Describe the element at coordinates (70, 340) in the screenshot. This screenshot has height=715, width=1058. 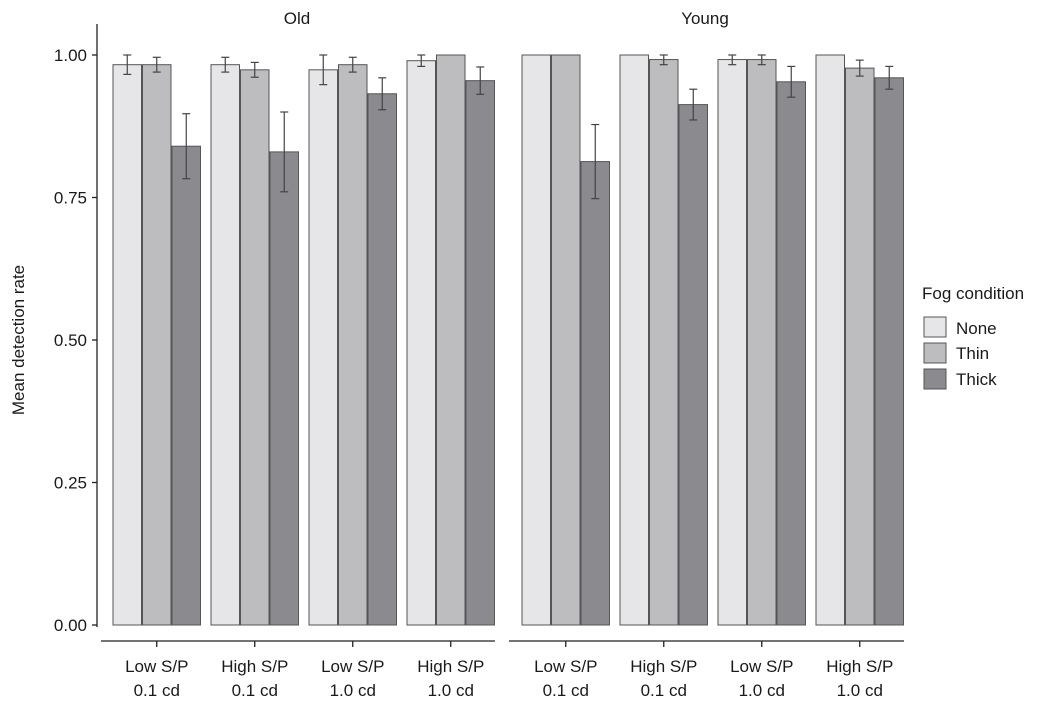
I see `y-tick-label: 0.50` at that location.